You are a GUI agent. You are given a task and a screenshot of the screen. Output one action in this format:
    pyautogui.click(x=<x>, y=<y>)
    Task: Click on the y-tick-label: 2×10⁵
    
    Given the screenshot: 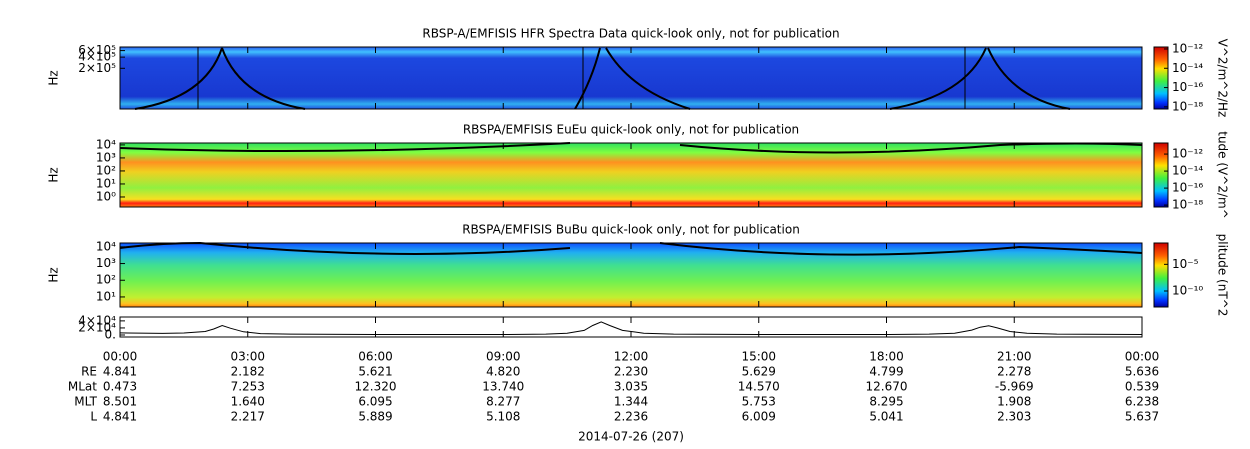 What is the action you would take?
    pyautogui.click(x=97, y=68)
    